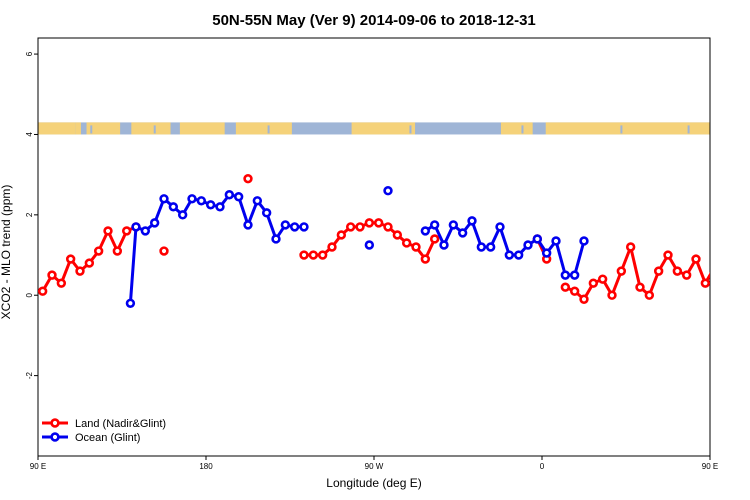  Describe the element at coordinates (374, 466) in the screenshot. I see `x-tick-label: 90 W` at that location.